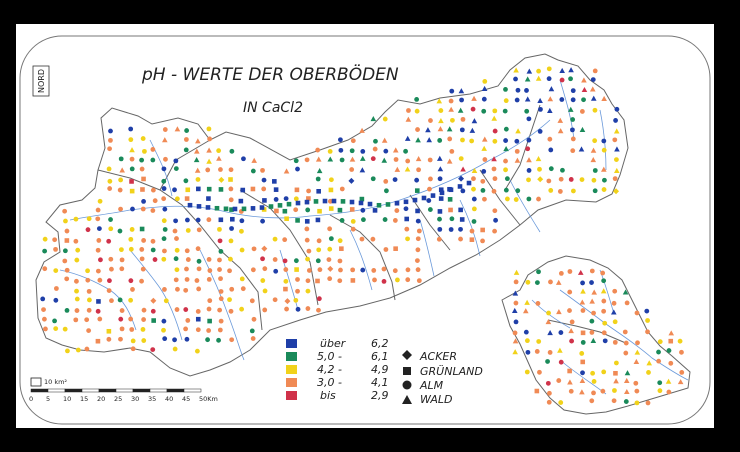 This screenshot has width=740, height=452. What do you see at coordinates (451, 371) in the screenshot?
I see `legend-land-use-gruenland: GRÜNLAND` at bounding box center [451, 371].